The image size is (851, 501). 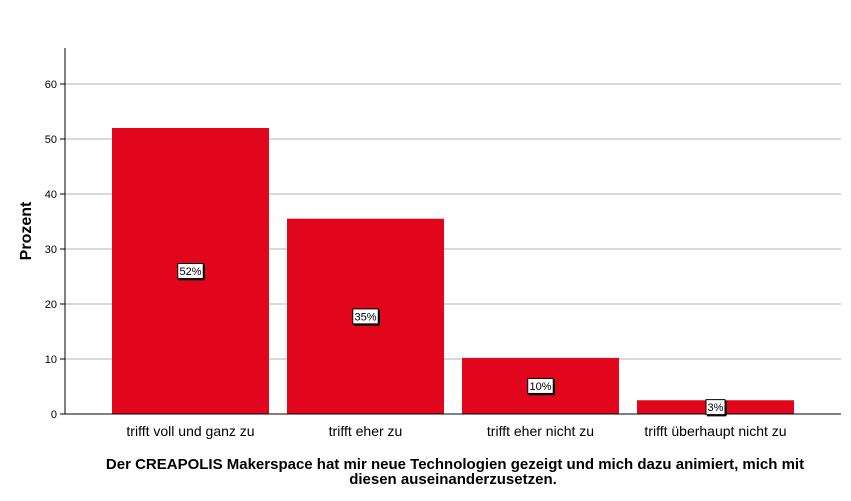 I want to click on y-tick-label: 50, so click(x=51, y=140).